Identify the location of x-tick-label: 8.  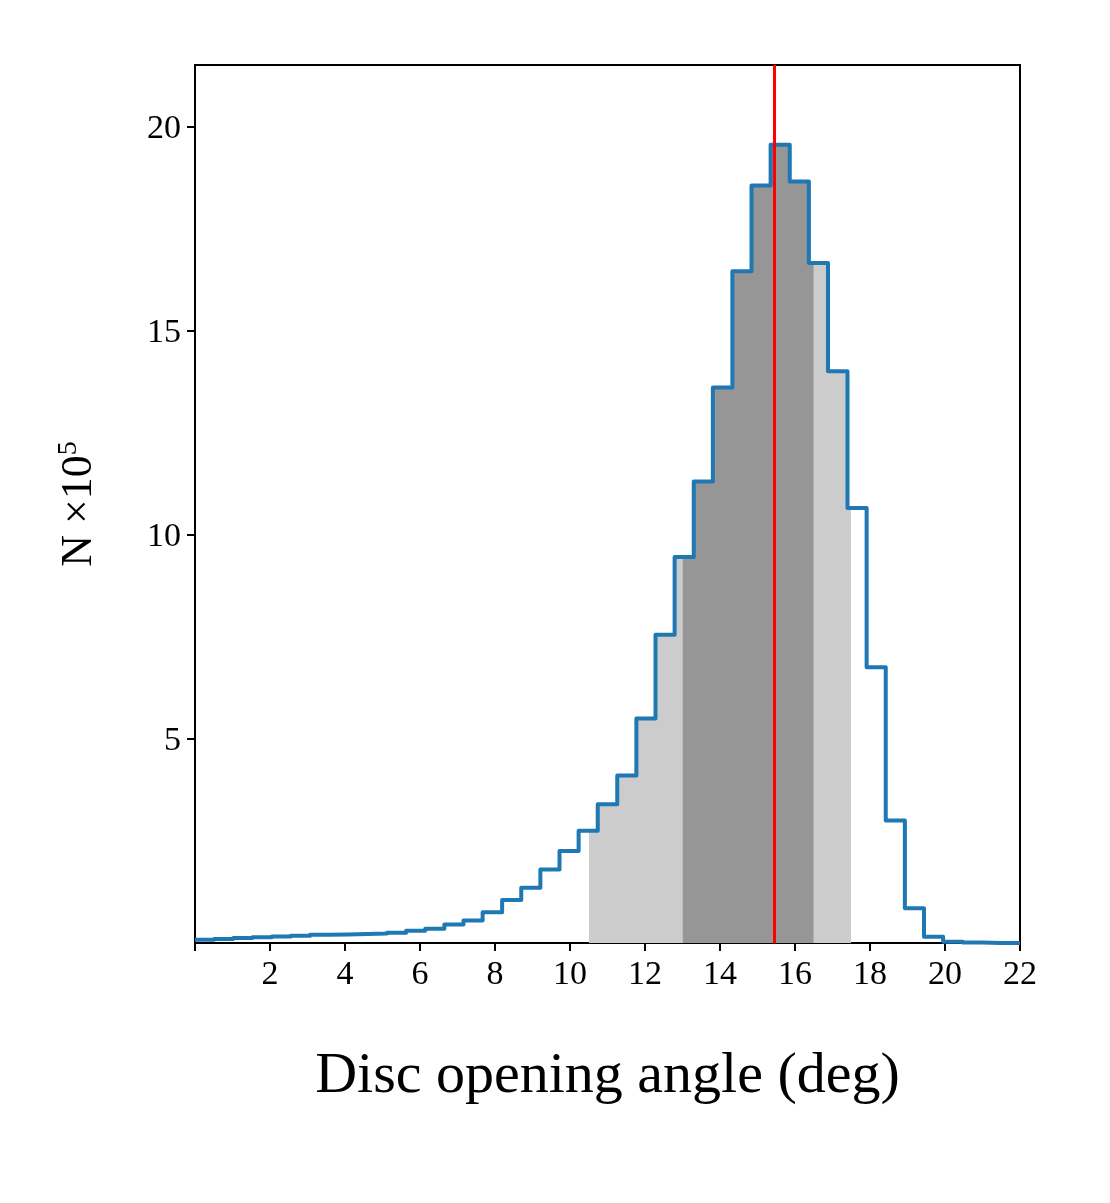
(495, 972).